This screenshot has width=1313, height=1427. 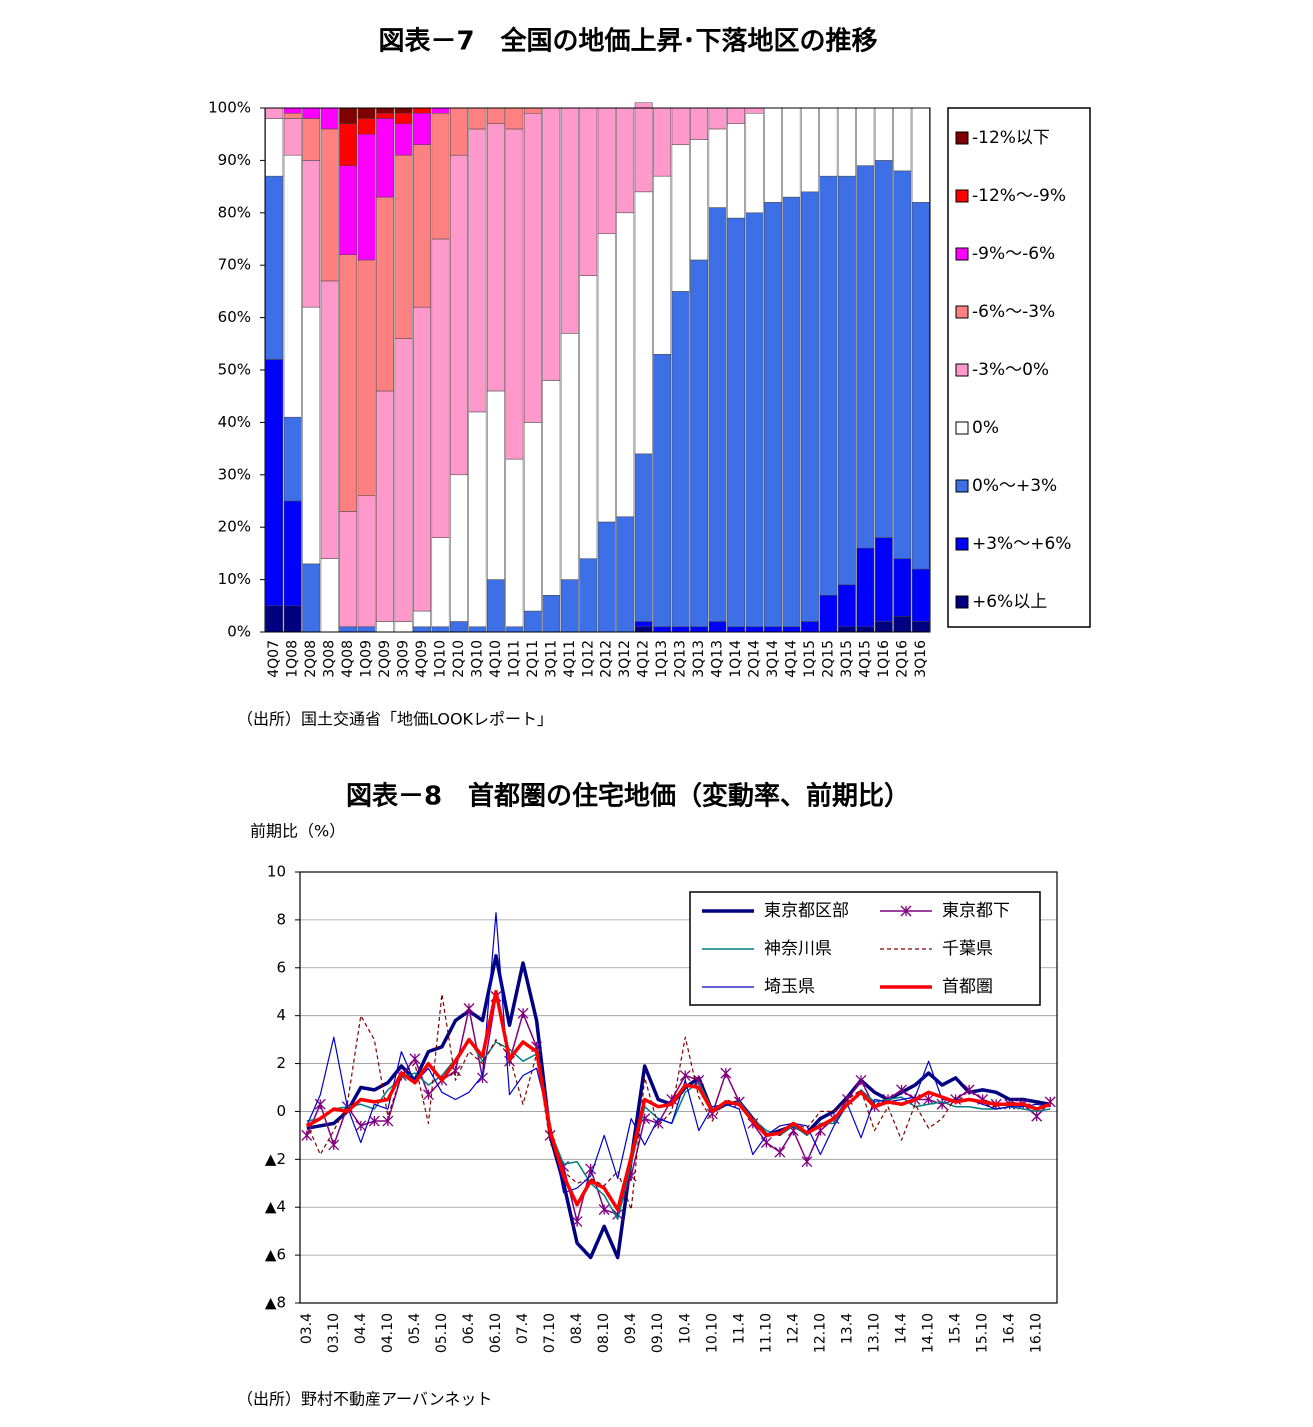 What do you see at coordinates (766, 1333) in the screenshot?
I see `x-tick-label: 11.10` at bounding box center [766, 1333].